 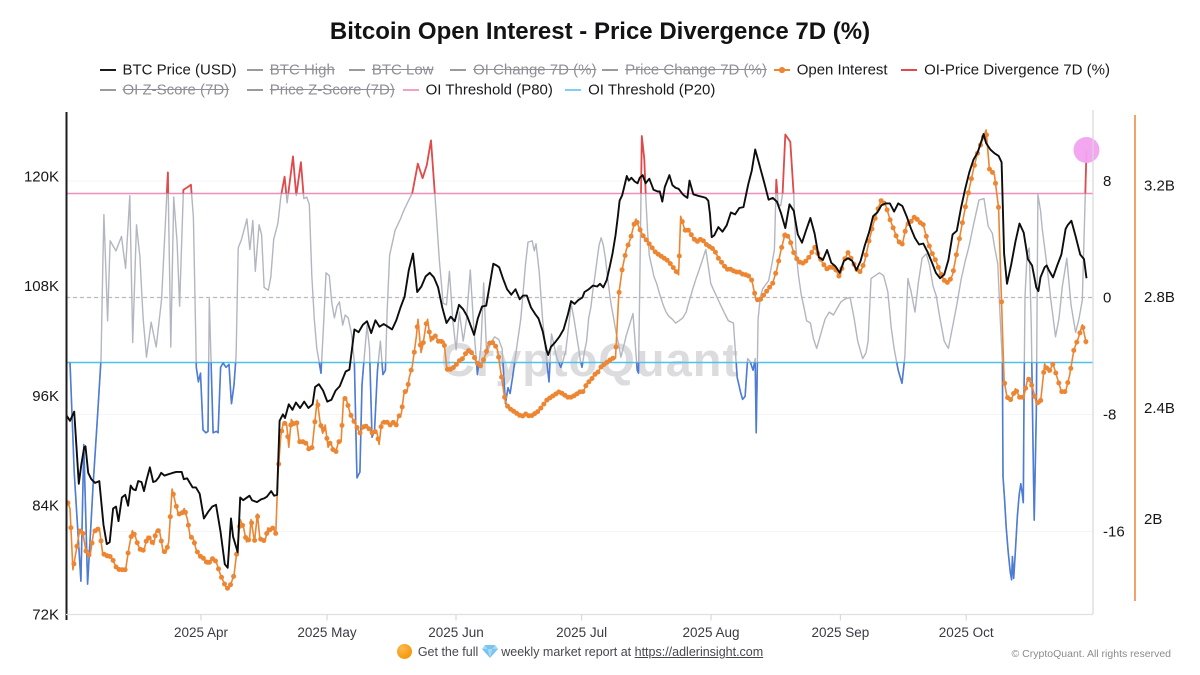 I want to click on svg-text: 2025 Oct, so click(x=966, y=632).